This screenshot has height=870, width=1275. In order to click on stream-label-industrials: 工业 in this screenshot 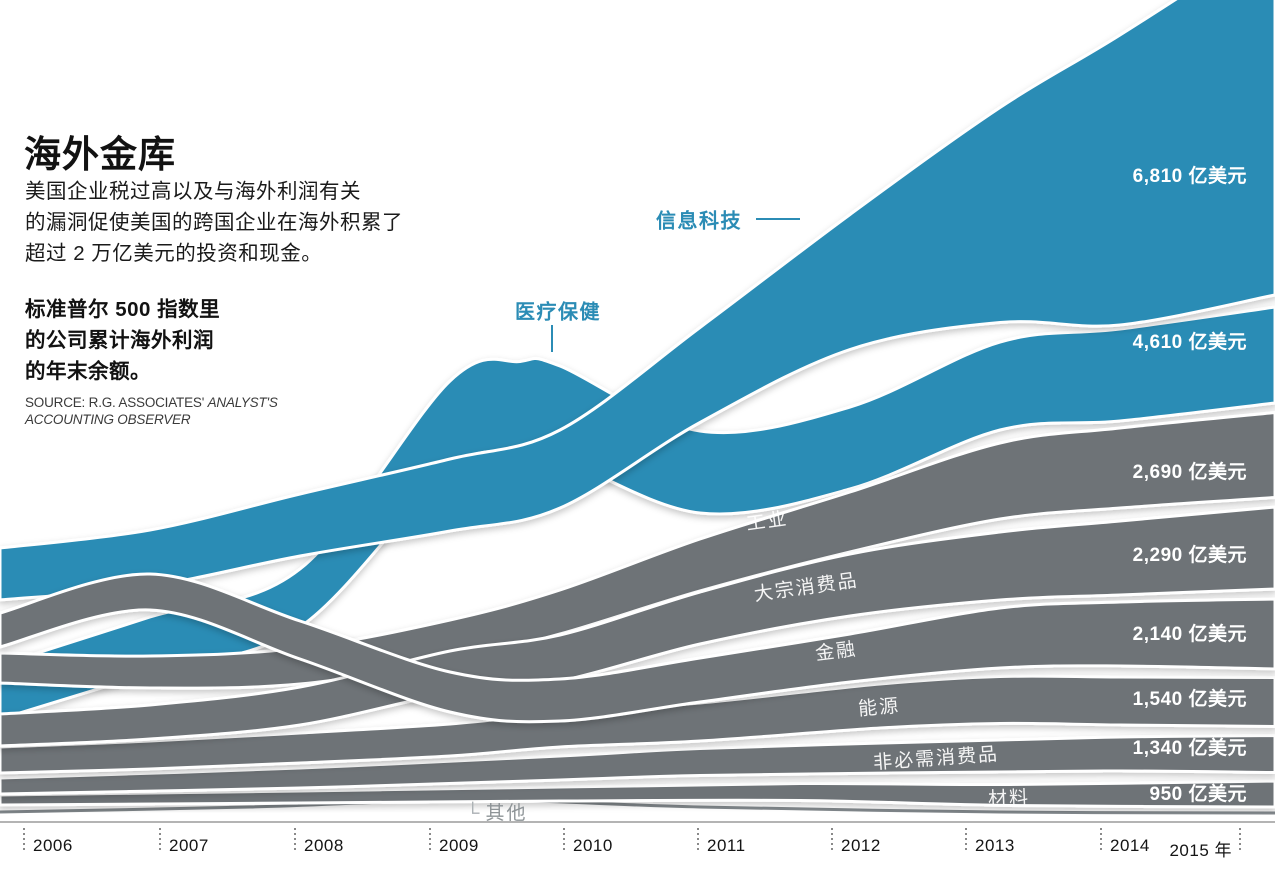, I will do `click(767, 522)`.